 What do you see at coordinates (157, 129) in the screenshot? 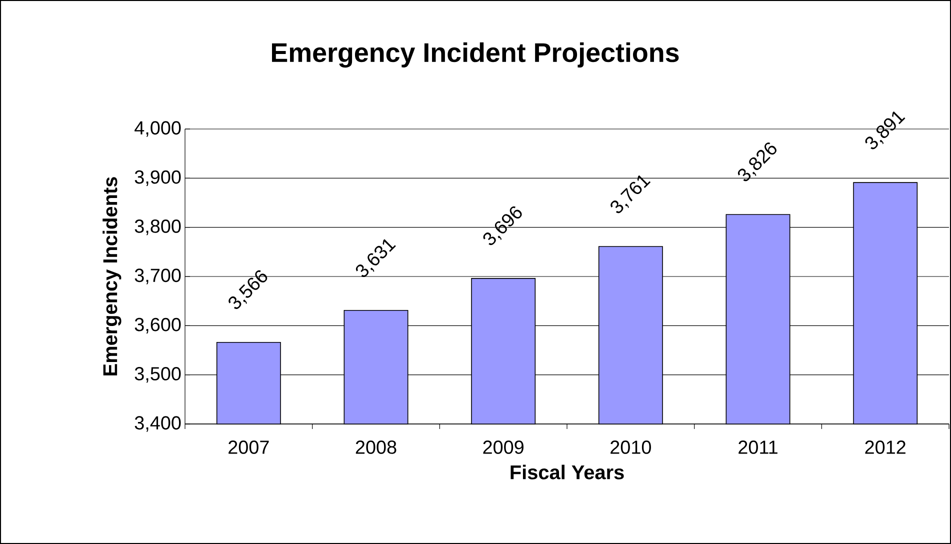
I see `y-tick-label: 4,000` at bounding box center [157, 129].